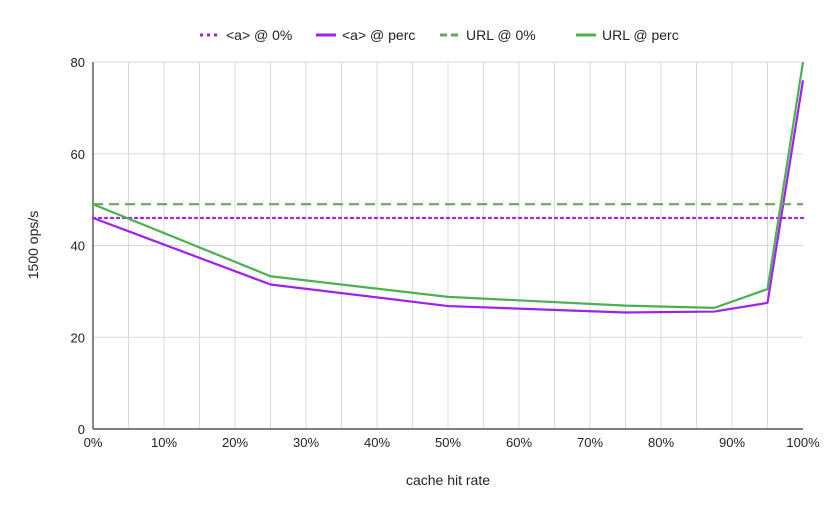  I want to click on x-tick-label: 10%, so click(164, 442).